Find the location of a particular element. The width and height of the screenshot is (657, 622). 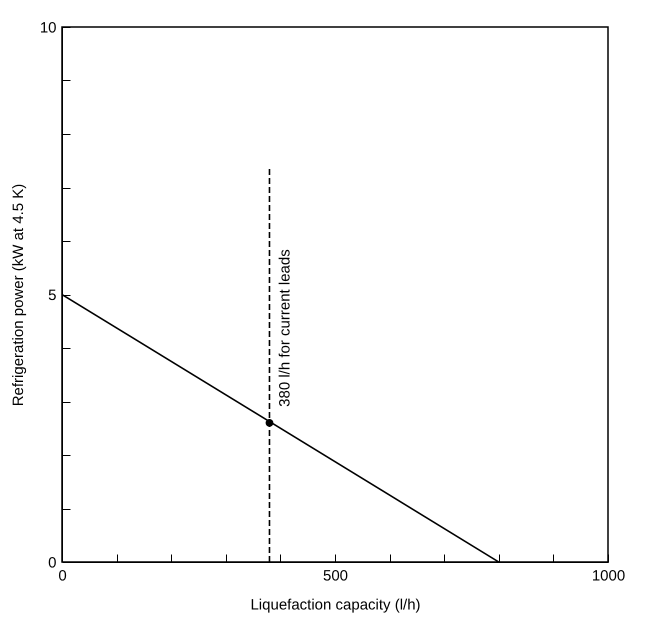

annotation: 380 l/h for current leads is located at coordinates (285, 328).